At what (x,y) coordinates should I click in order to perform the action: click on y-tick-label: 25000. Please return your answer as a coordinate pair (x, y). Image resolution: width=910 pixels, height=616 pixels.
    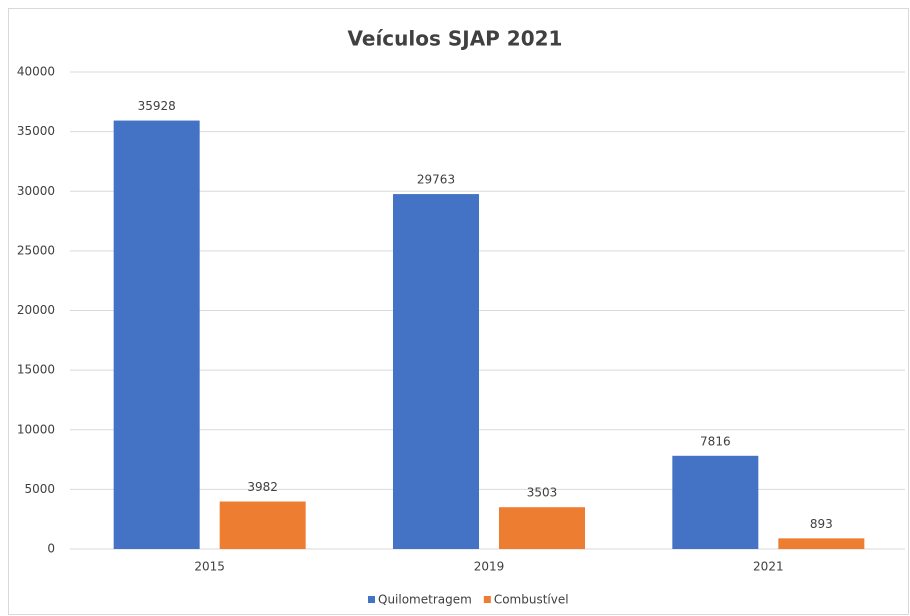
    Looking at the image, I should click on (36, 250).